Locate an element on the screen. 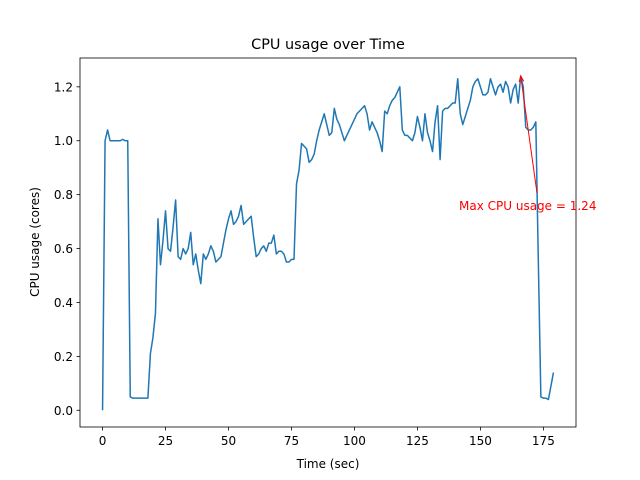  x-tick-label: 0 is located at coordinates (103, 441).